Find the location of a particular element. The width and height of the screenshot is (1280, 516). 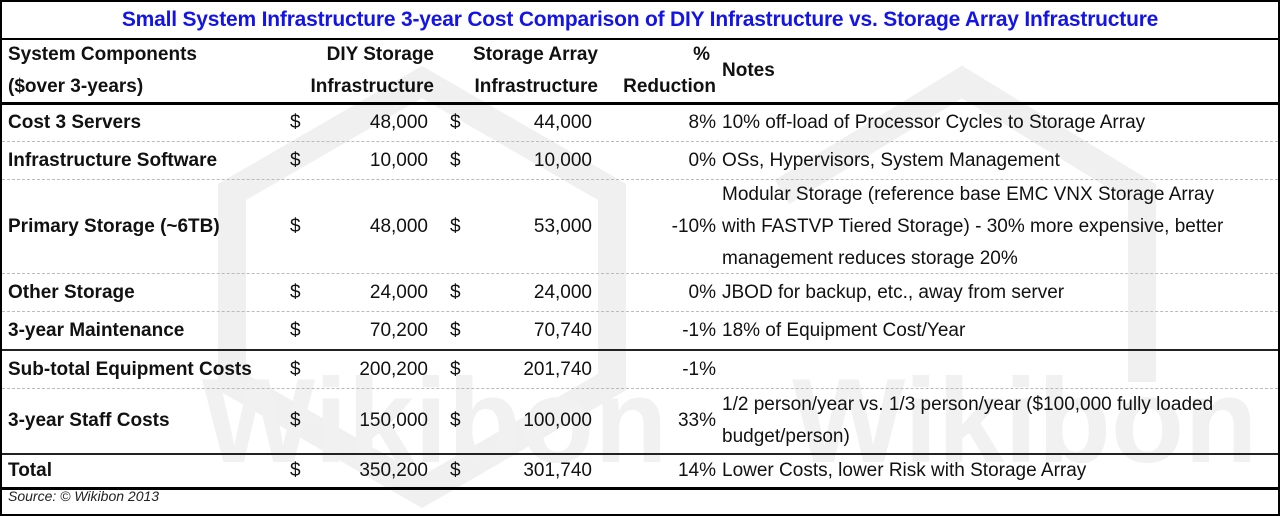

row-component: 3-year Maintenance is located at coordinates (96, 330).